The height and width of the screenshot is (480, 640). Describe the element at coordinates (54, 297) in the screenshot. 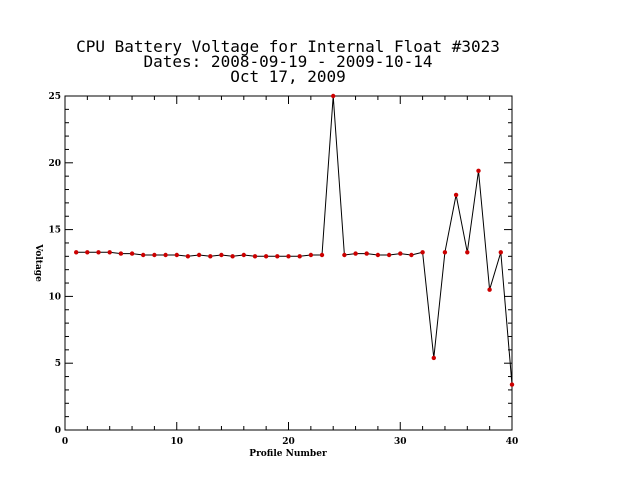

I see `y-tick-label-10: 10` at that location.